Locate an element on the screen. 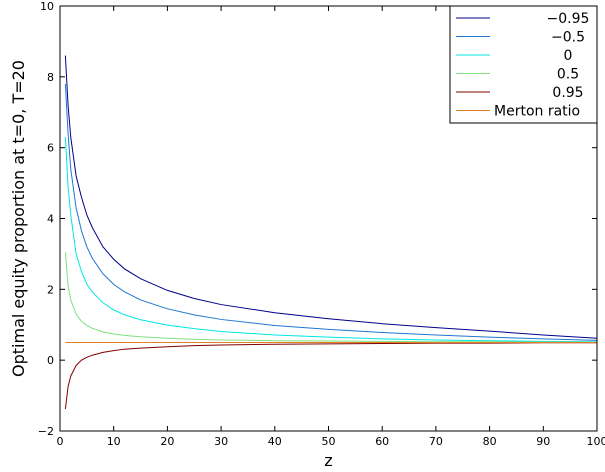 The height and width of the screenshot is (472, 605). x-tick-label: 90 is located at coordinates (543, 441).